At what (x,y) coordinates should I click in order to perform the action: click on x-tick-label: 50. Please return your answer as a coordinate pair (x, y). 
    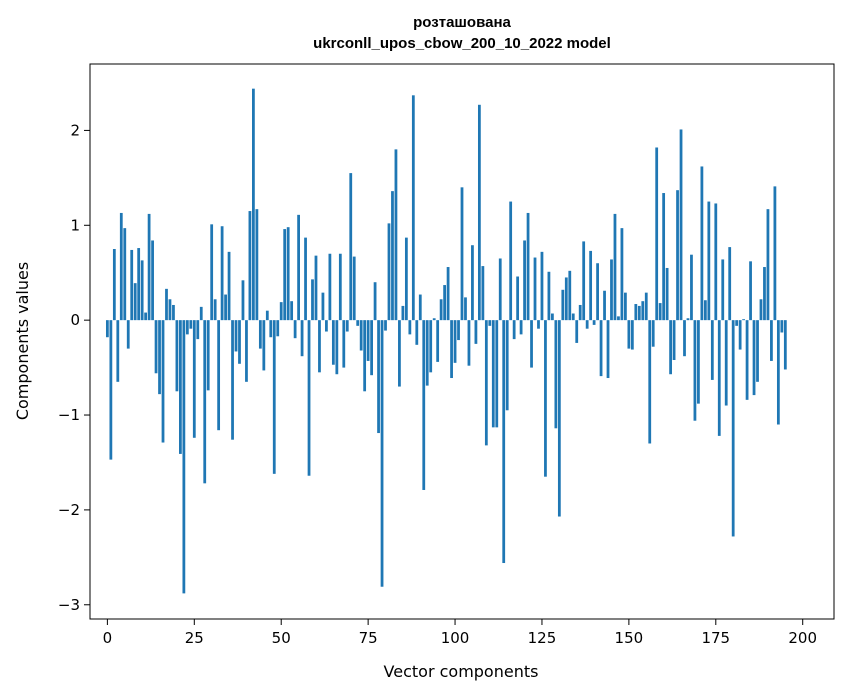
    Looking at the image, I should click on (281, 638).